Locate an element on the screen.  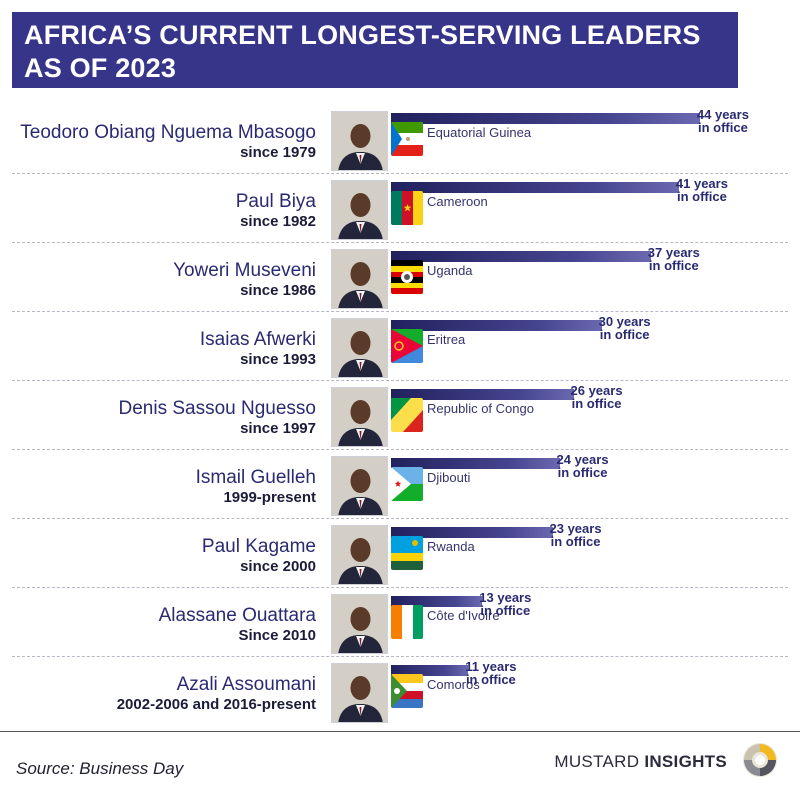
years-value-label: 41 years is located at coordinates (701, 183).